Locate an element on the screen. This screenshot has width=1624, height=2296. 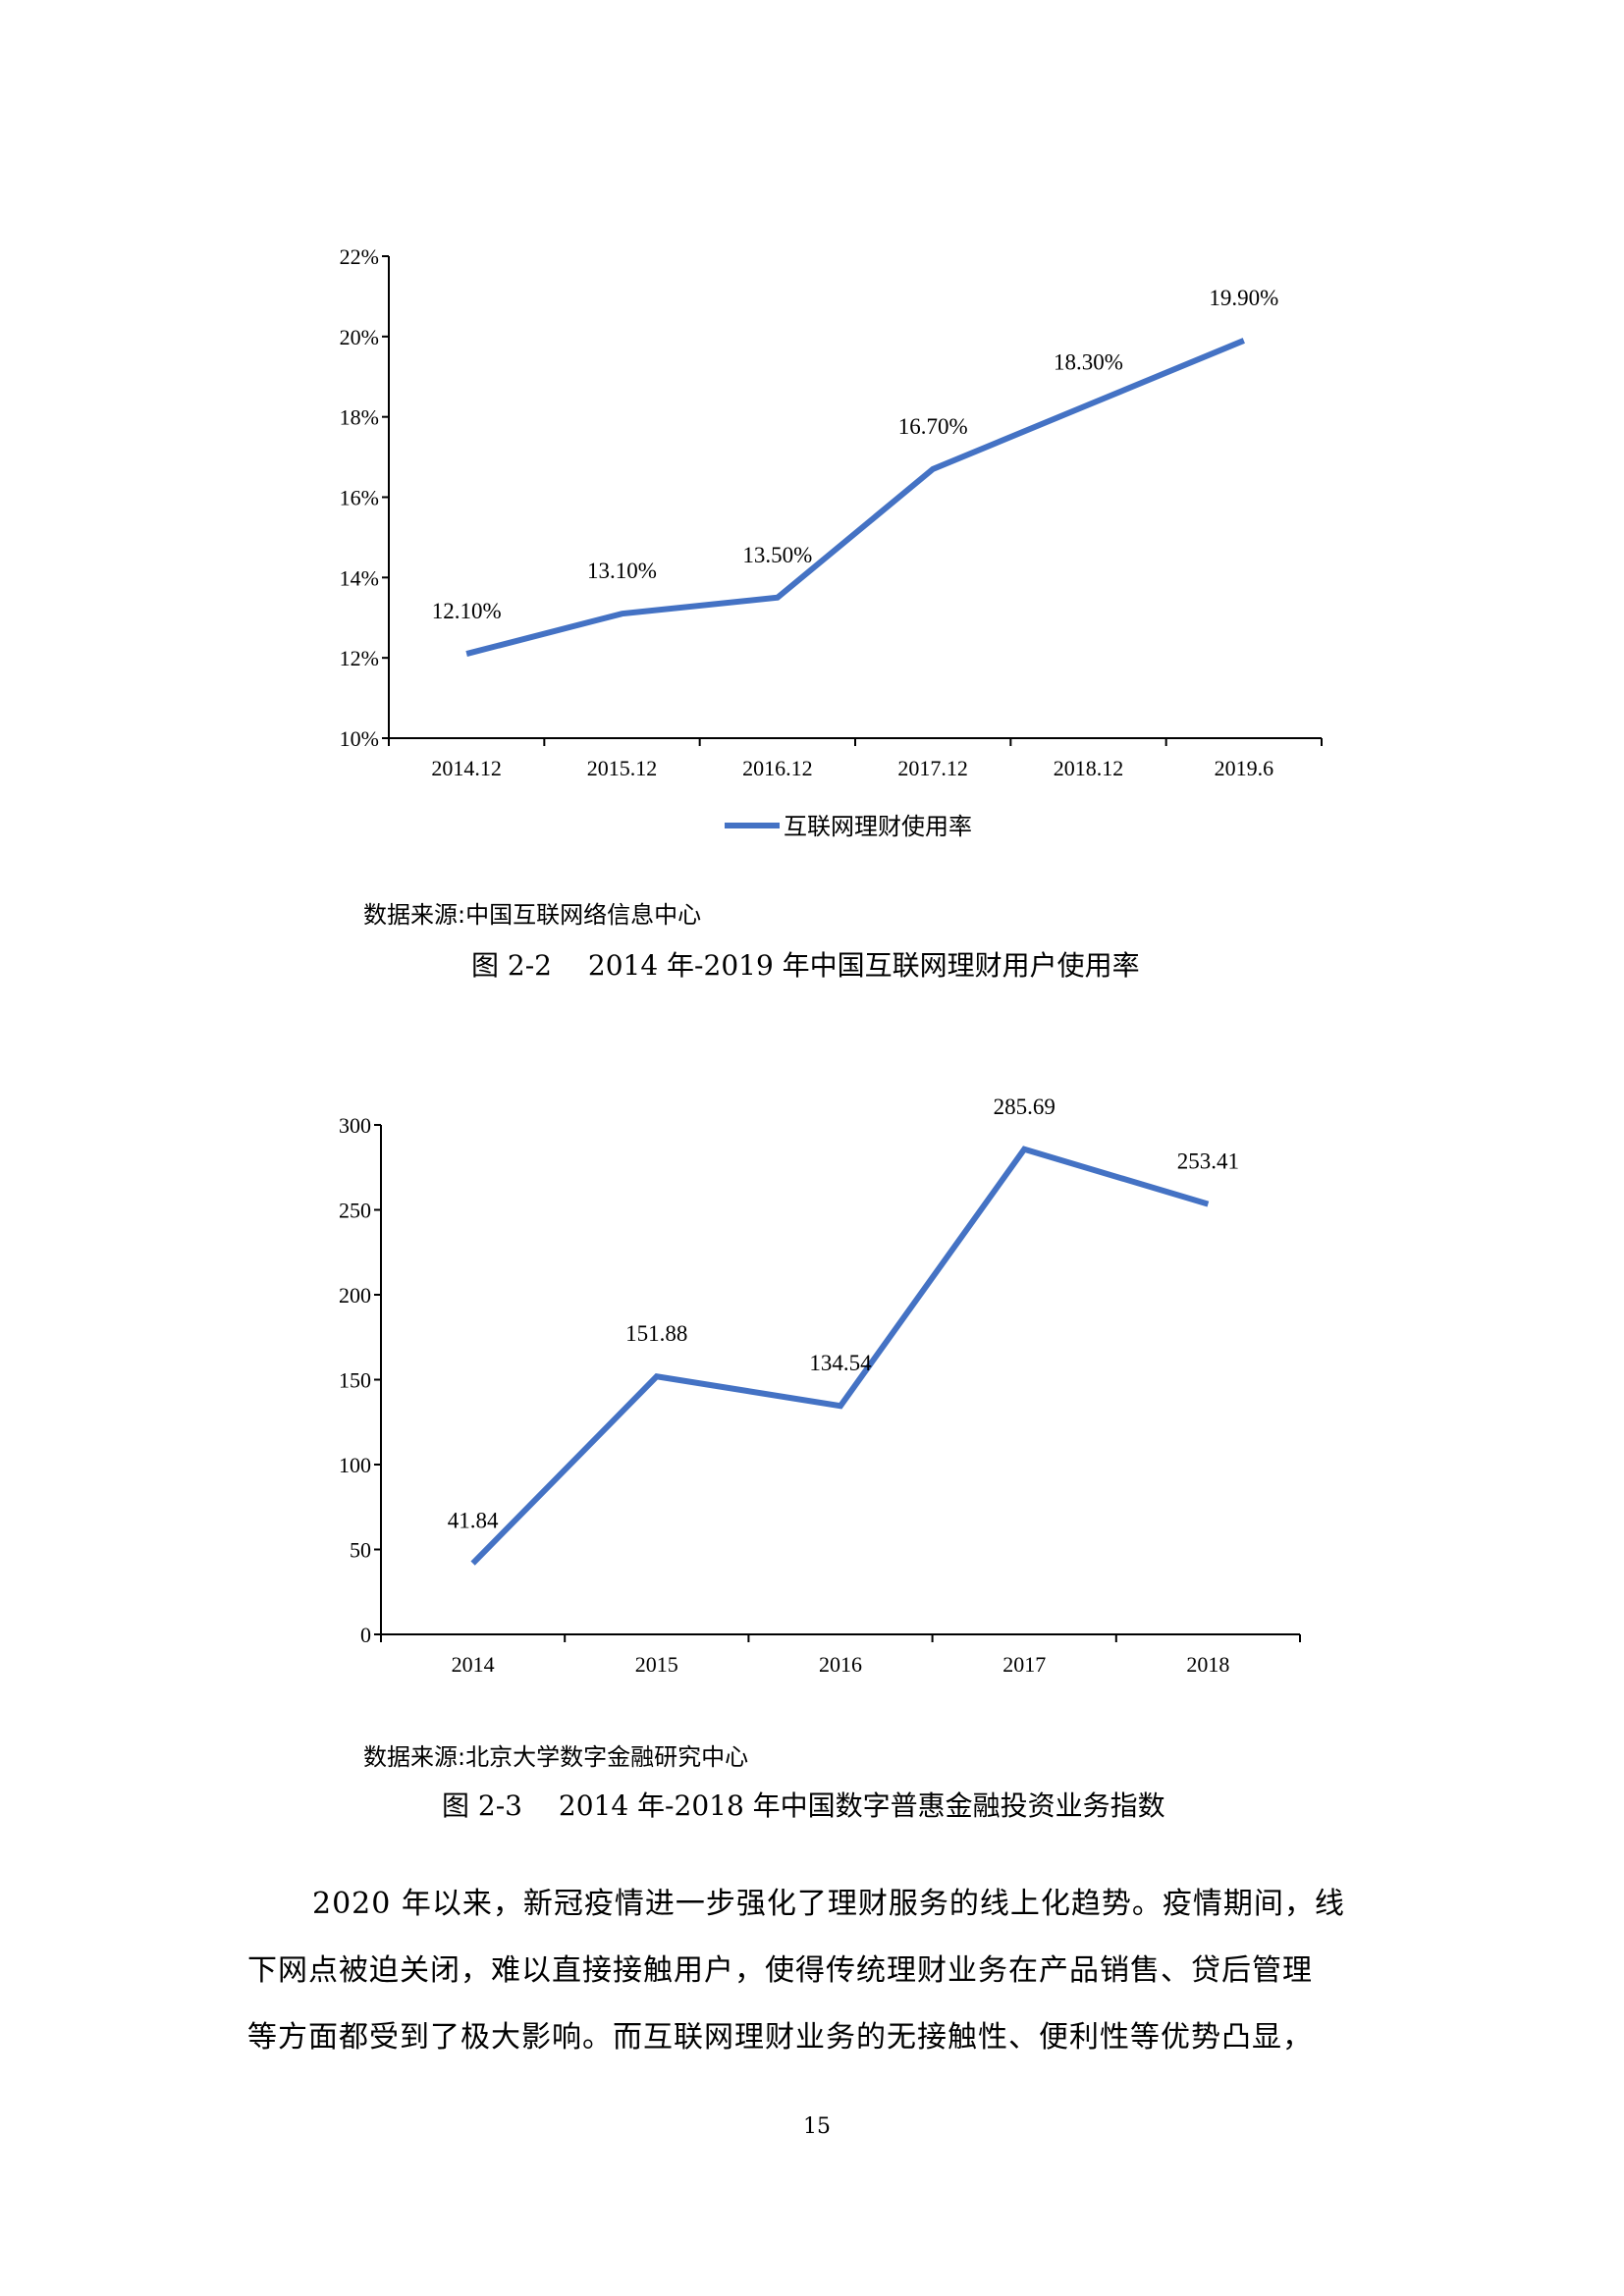
y-tick-label: 300 is located at coordinates (355, 1125).